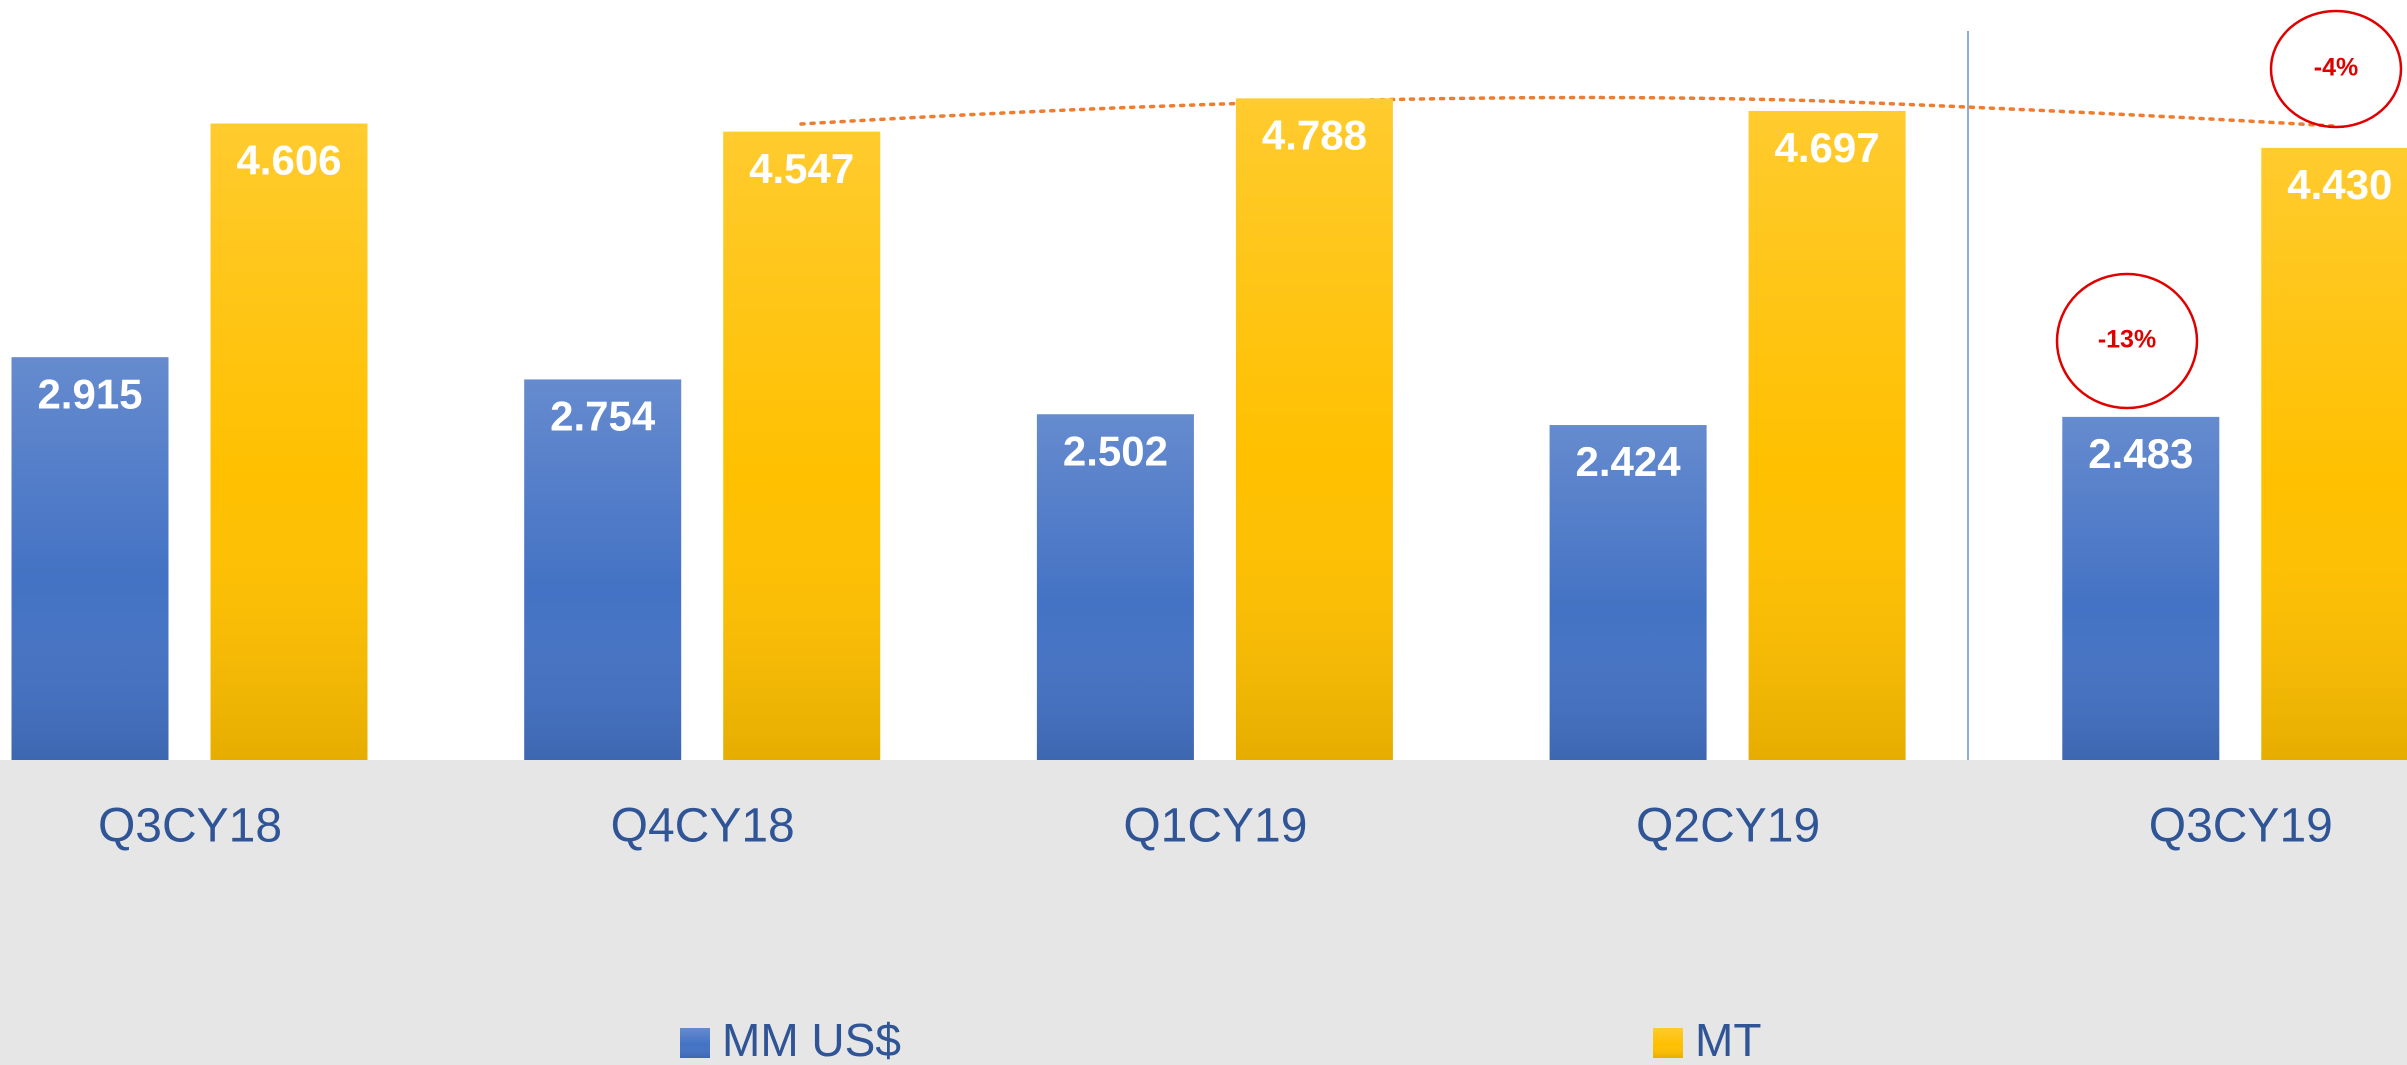 The image size is (2407, 1065). I want to click on x-tick-label: Q1CY19, so click(1215, 826).